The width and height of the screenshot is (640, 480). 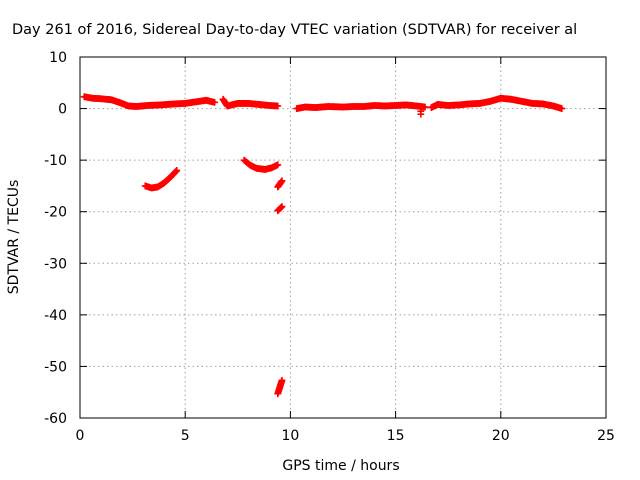 I want to click on x-axis-label: GPS time / hours, so click(x=340, y=466).